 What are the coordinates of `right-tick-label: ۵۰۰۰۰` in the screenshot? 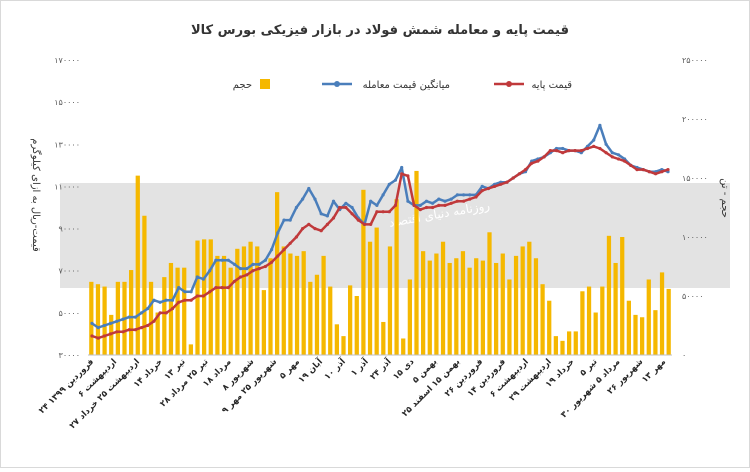 It's located at (692, 296).